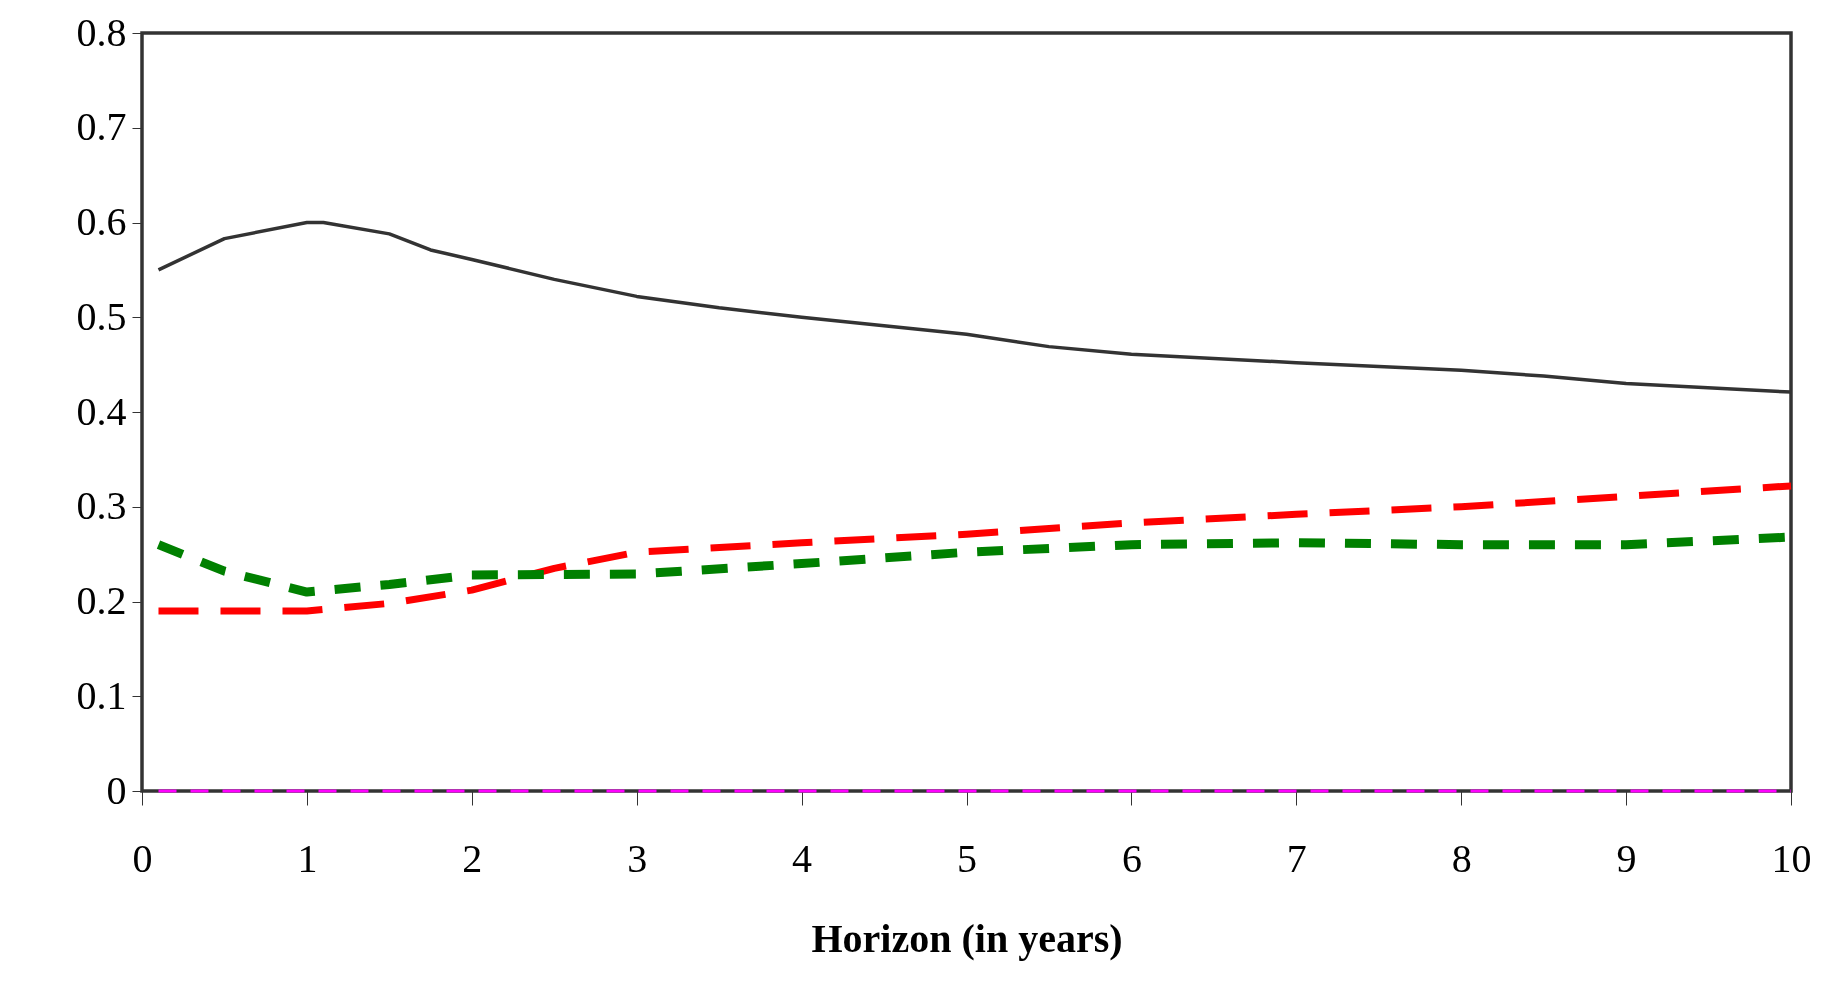  Describe the element at coordinates (101, 506) in the screenshot. I see `y-tick-label: 0.3` at that location.